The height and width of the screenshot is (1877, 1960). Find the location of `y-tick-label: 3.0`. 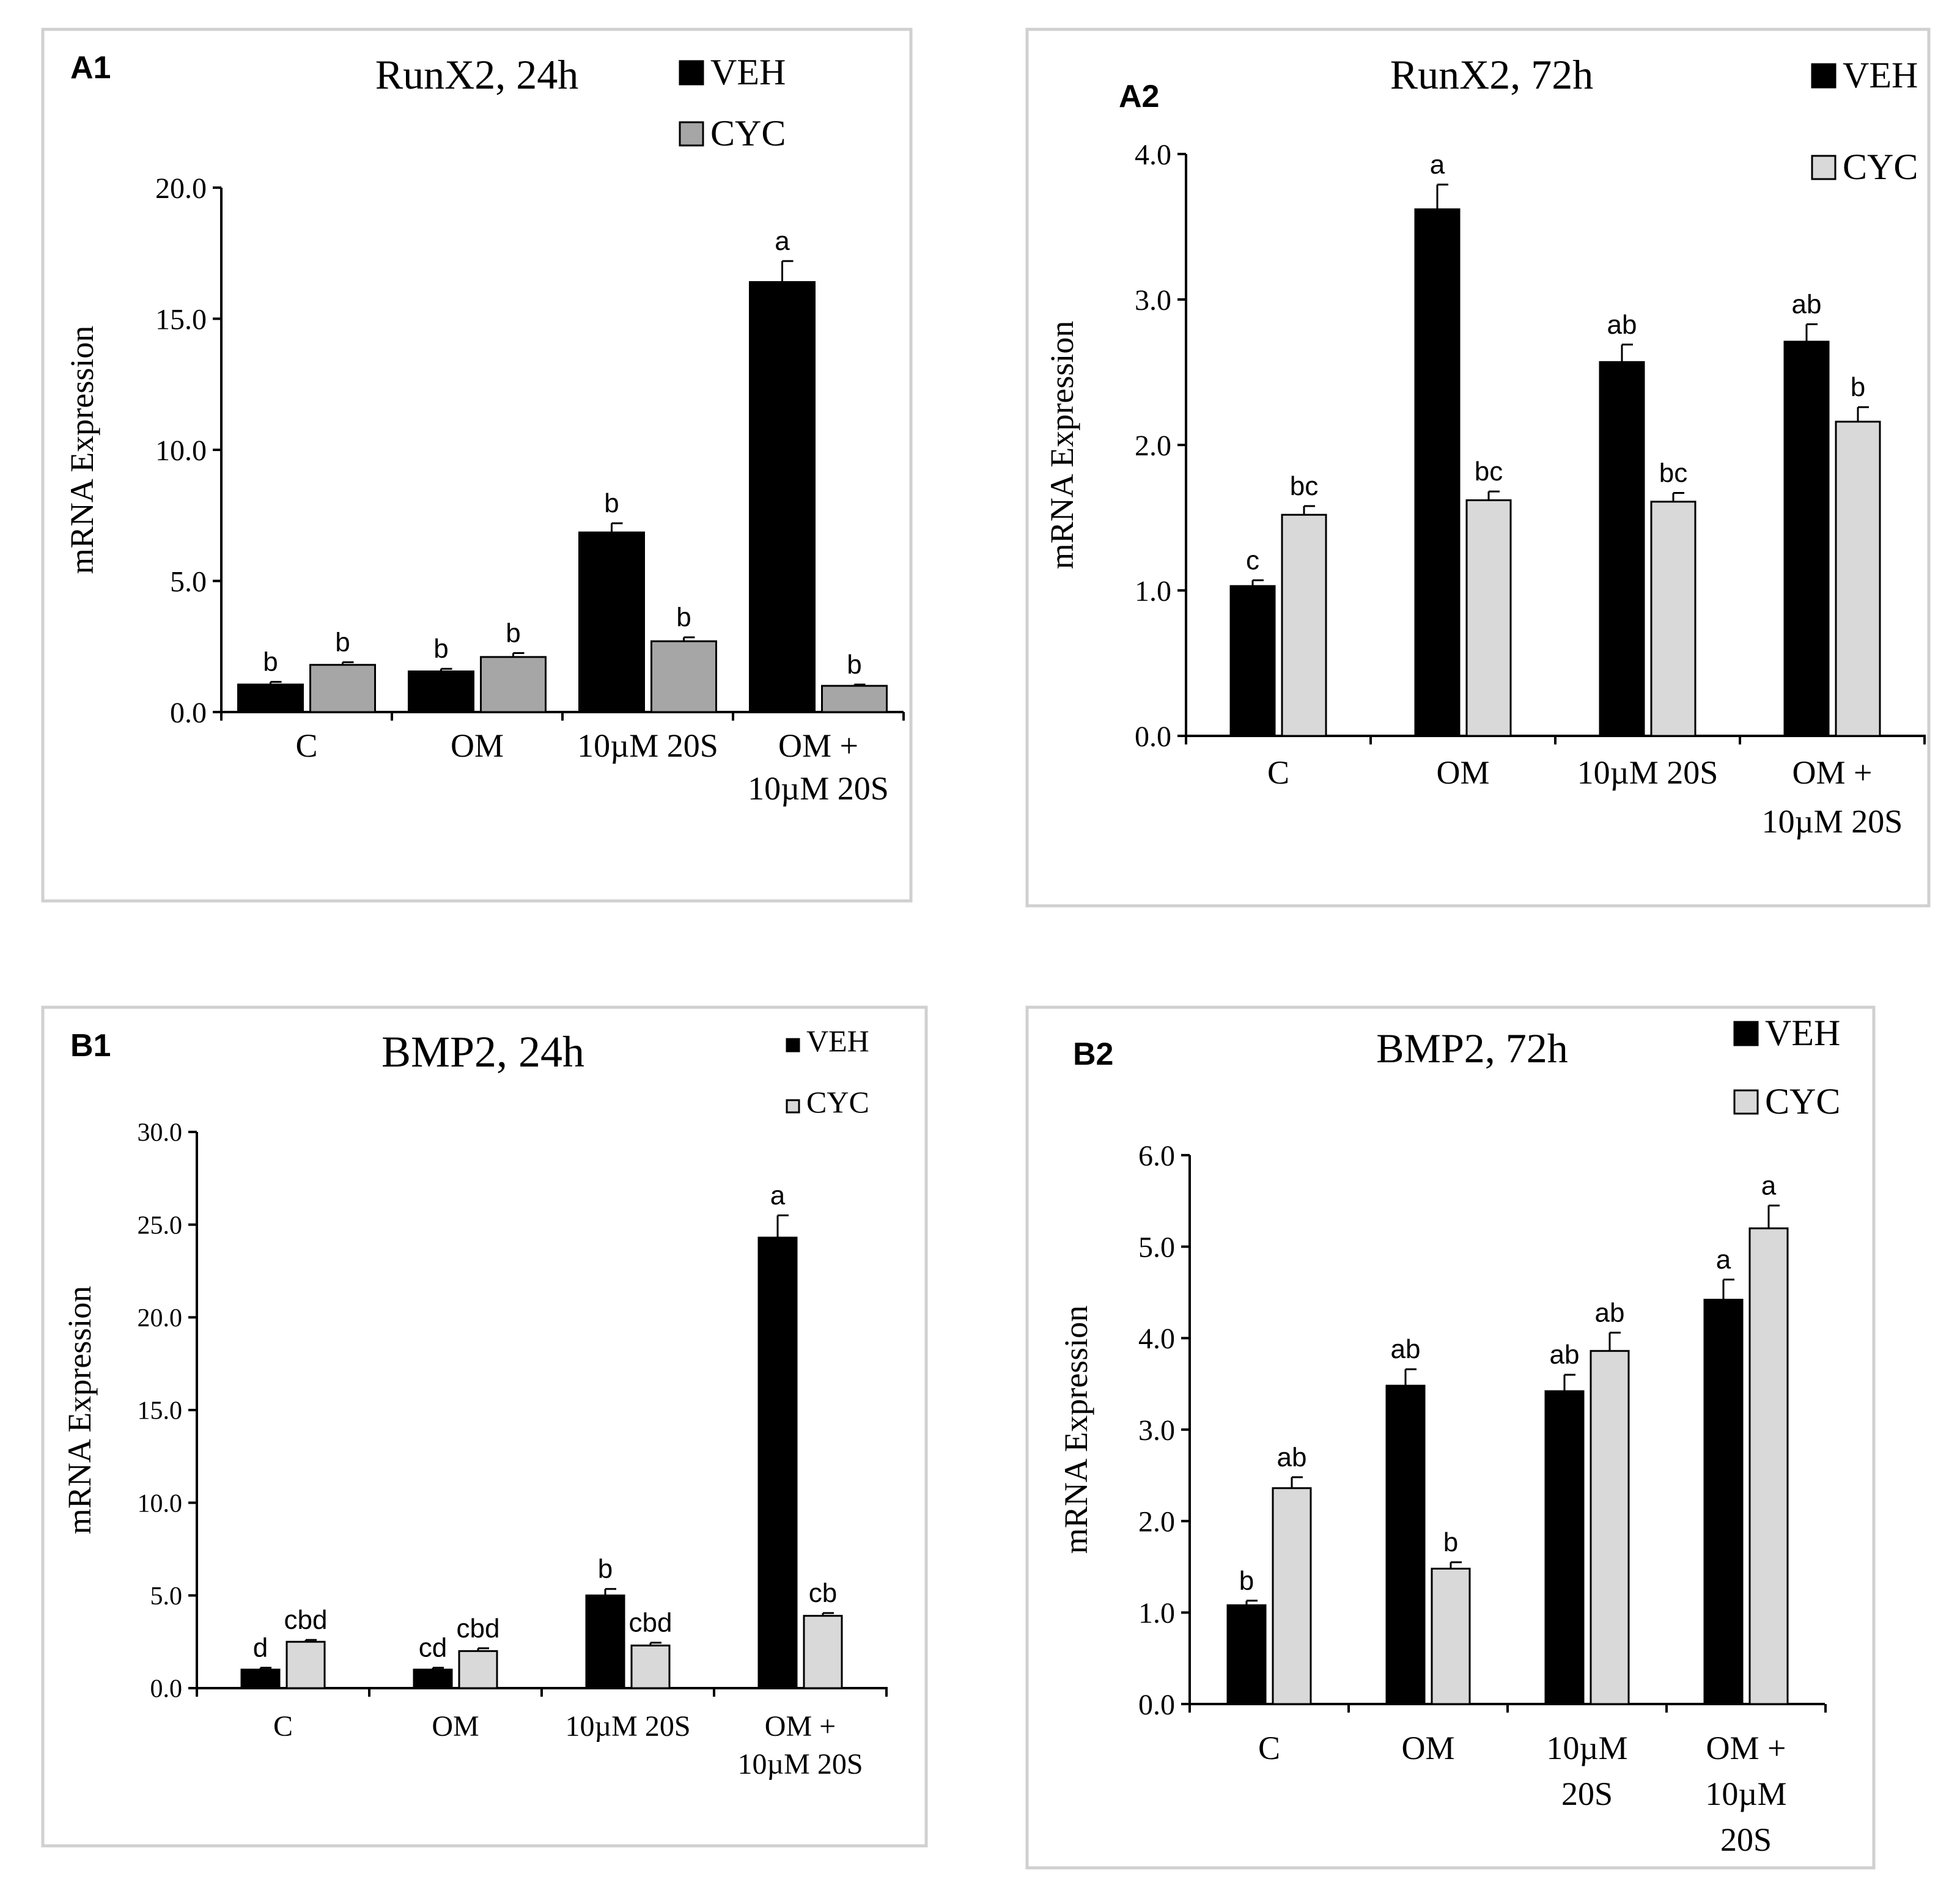

y-tick-label: 3.0 is located at coordinates (1156, 1430).